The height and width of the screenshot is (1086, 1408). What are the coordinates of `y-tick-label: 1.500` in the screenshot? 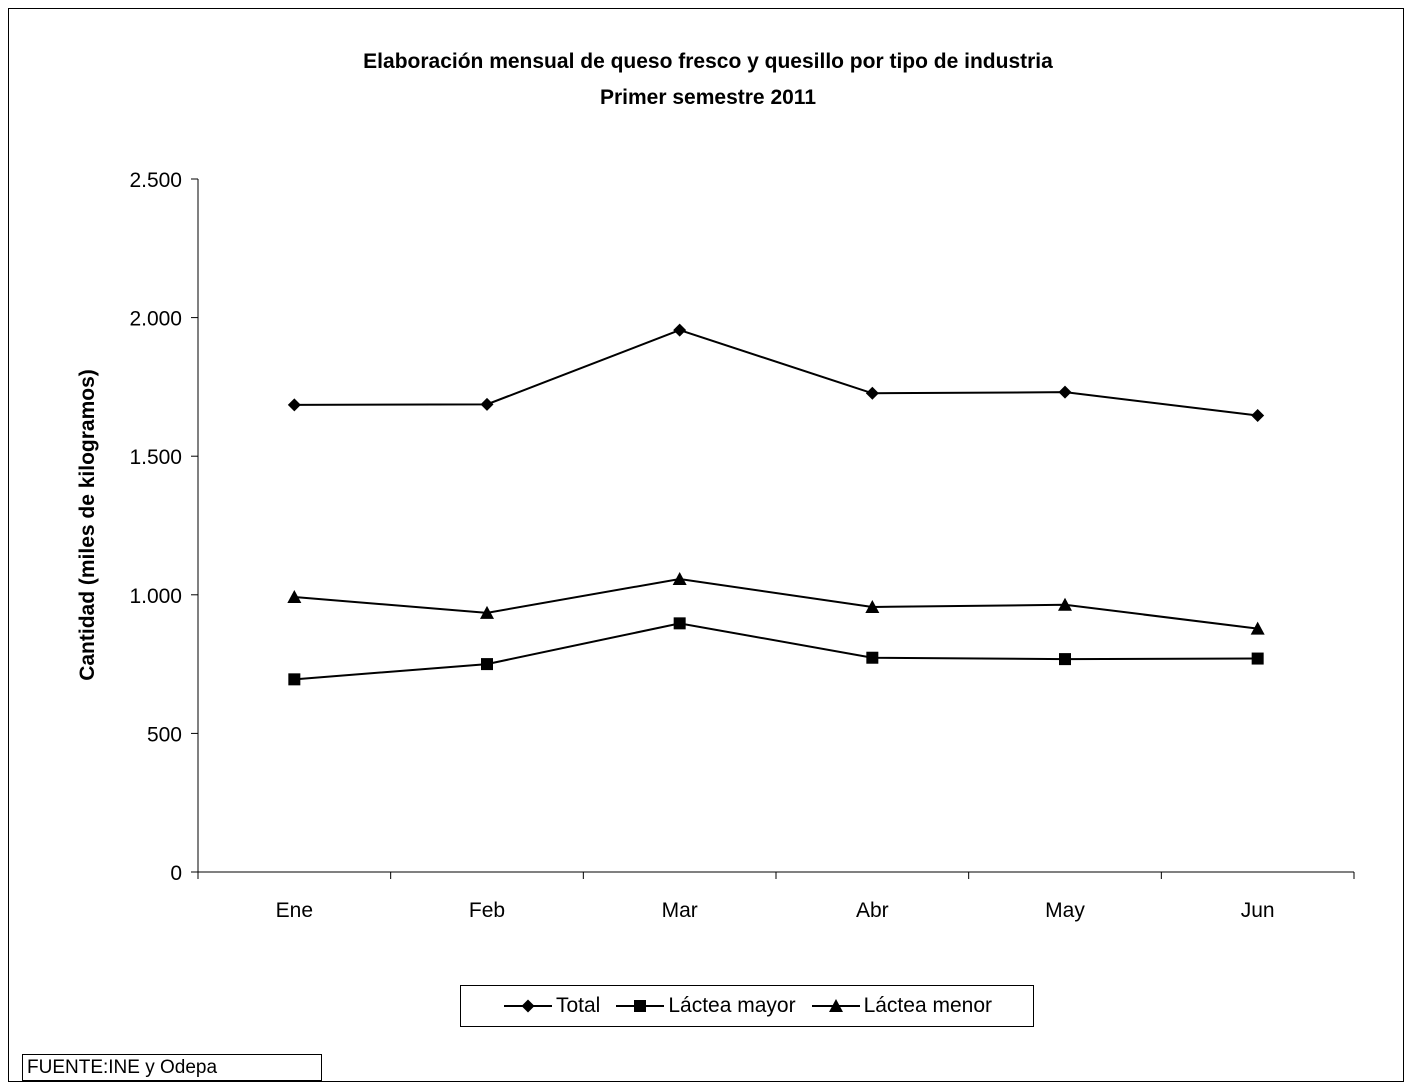 It's located at (155, 457).